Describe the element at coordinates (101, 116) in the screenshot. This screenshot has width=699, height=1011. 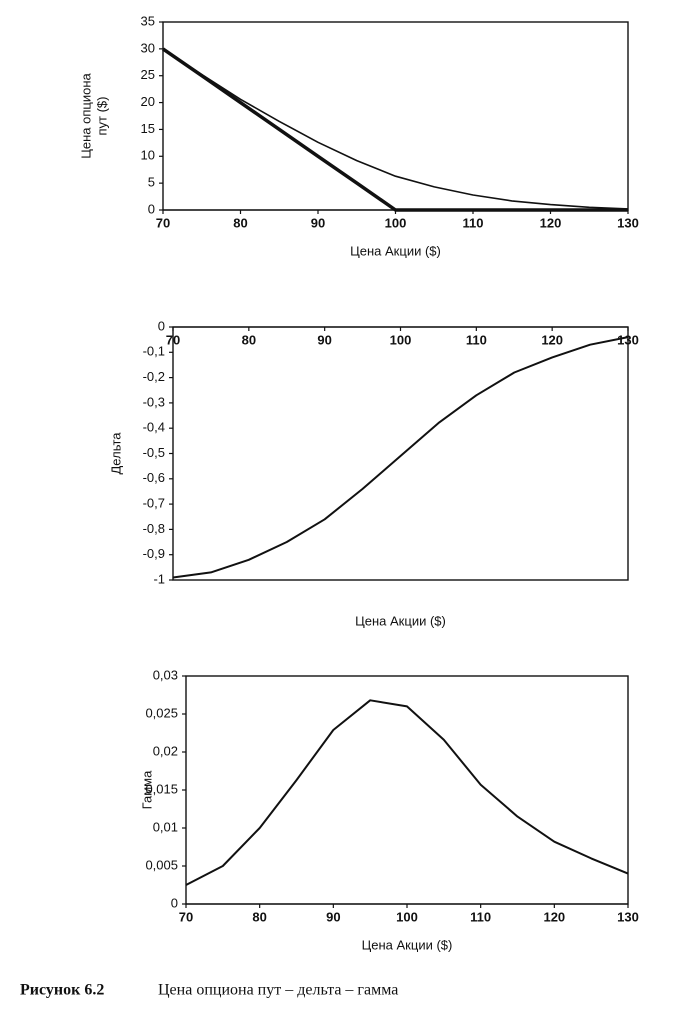
I see `y-axis-label: пут ($)` at that location.